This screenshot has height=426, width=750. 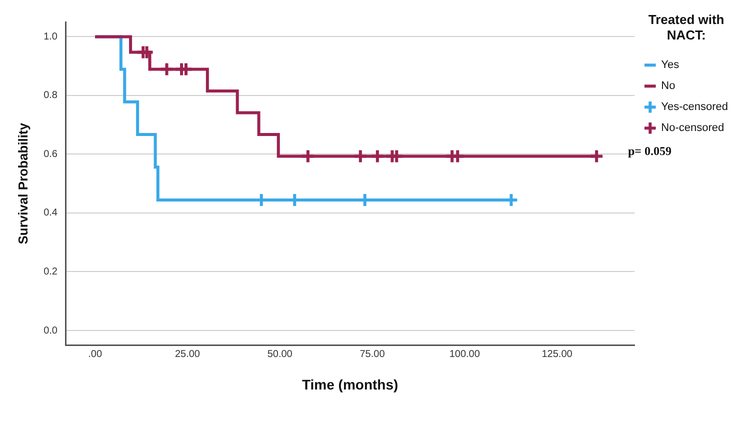 What do you see at coordinates (51, 213) in the screenshot?
I see `y-tick-label: 0.4` at bounding box center [51, 213].